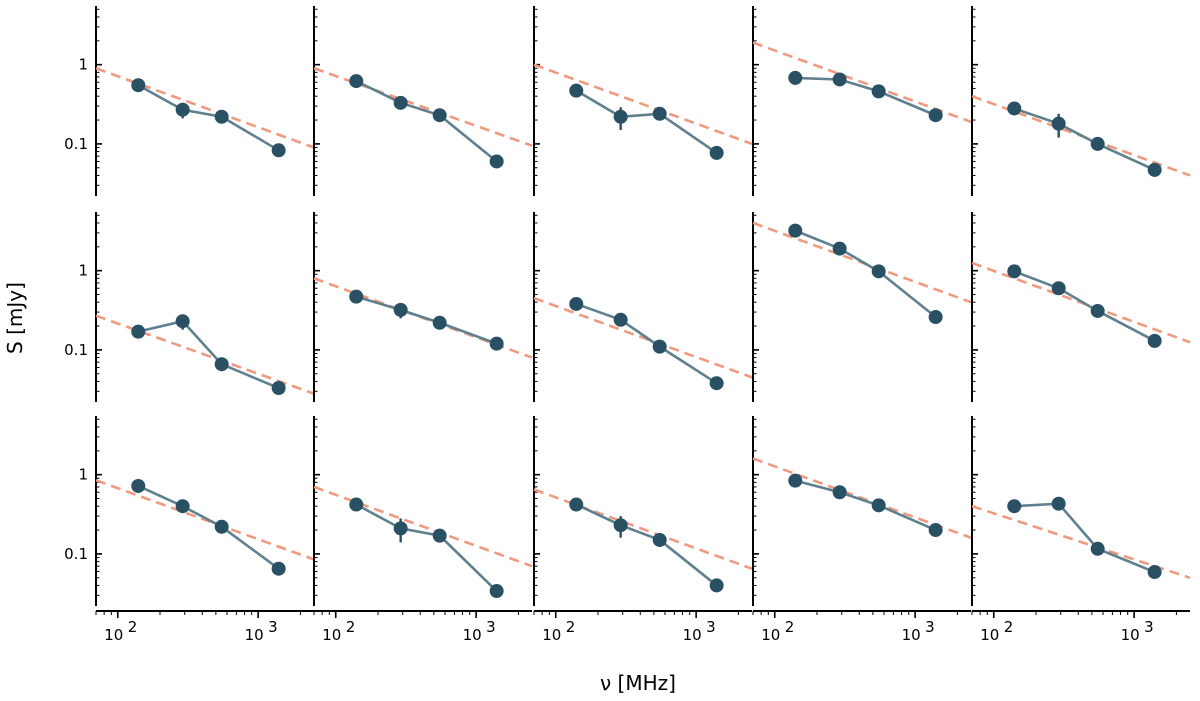  Describe the element at coordinates (15, 318) in the screenshot. I see `y-axis-title: S [mJy]` at that location.